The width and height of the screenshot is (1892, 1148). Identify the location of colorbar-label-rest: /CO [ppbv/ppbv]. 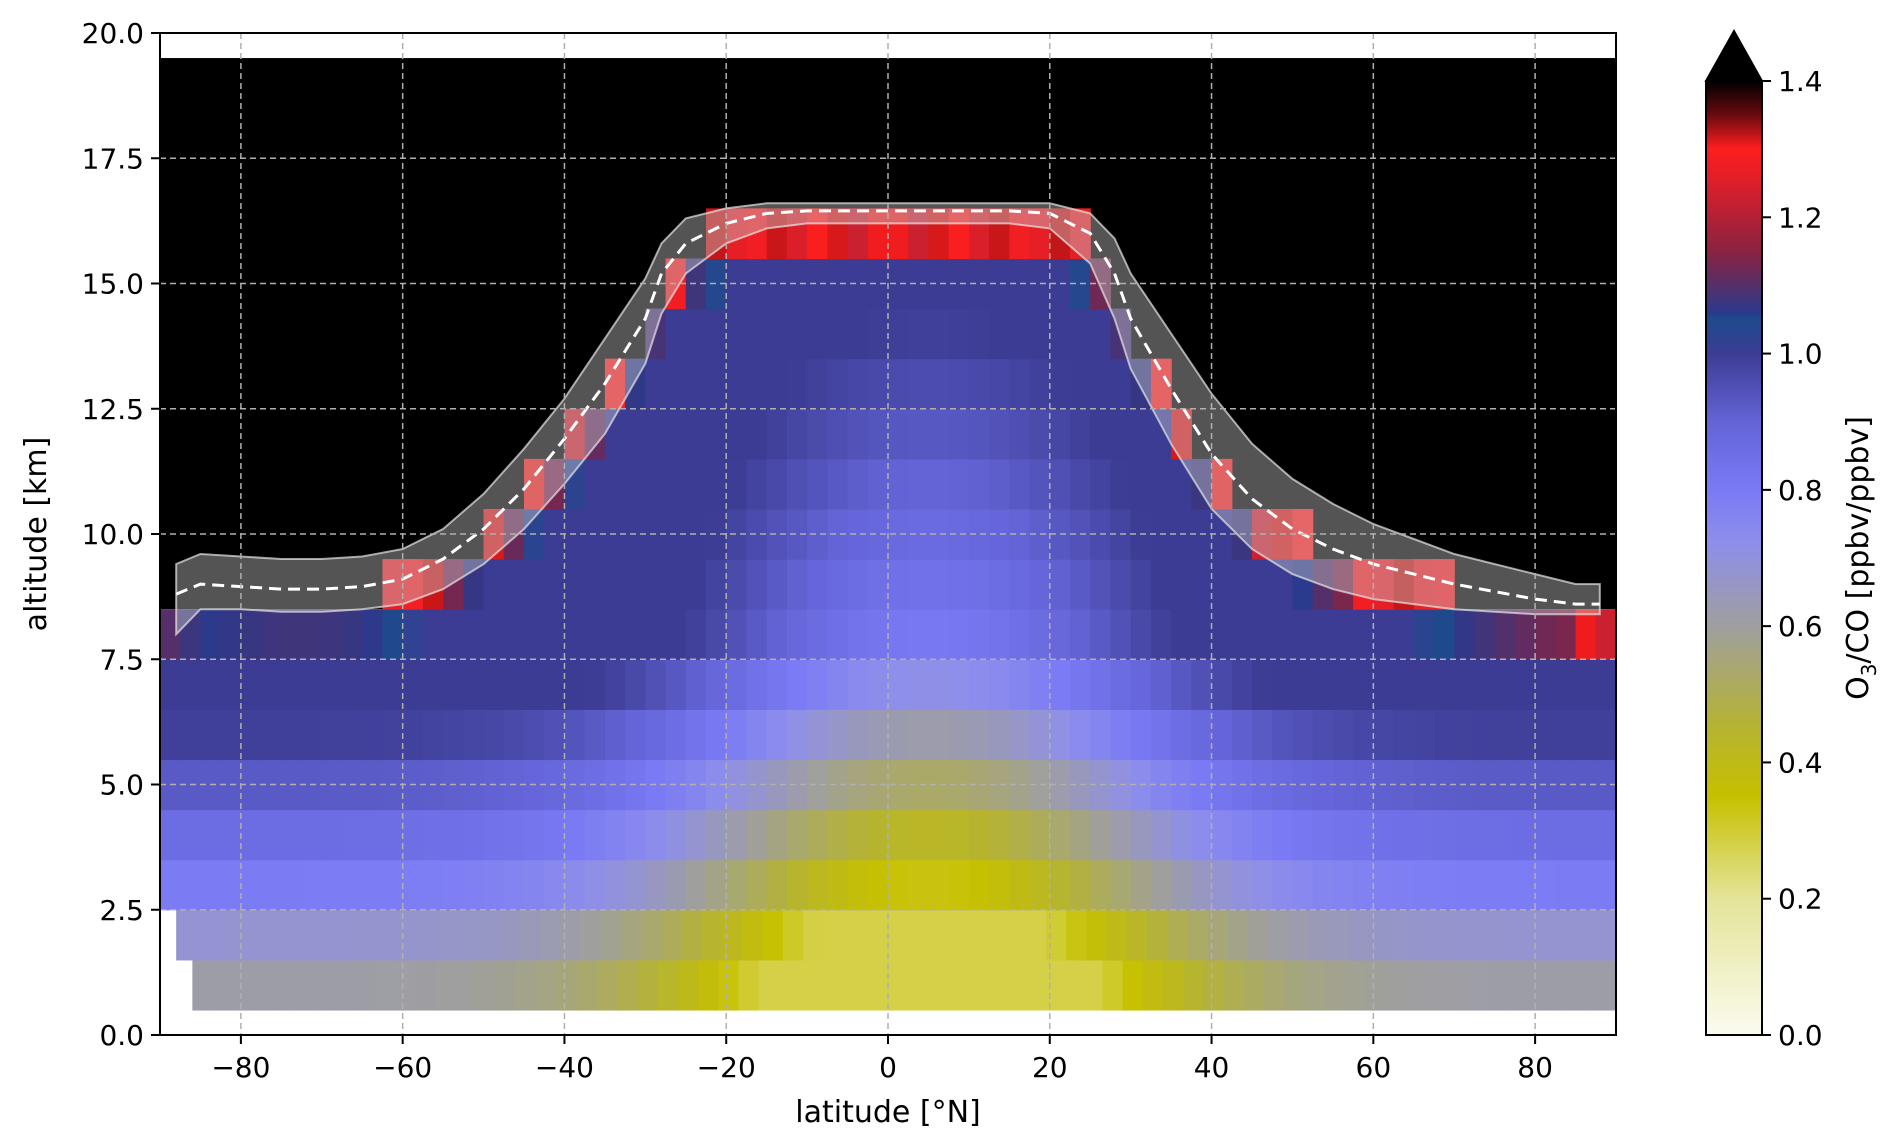
(1858, 540).